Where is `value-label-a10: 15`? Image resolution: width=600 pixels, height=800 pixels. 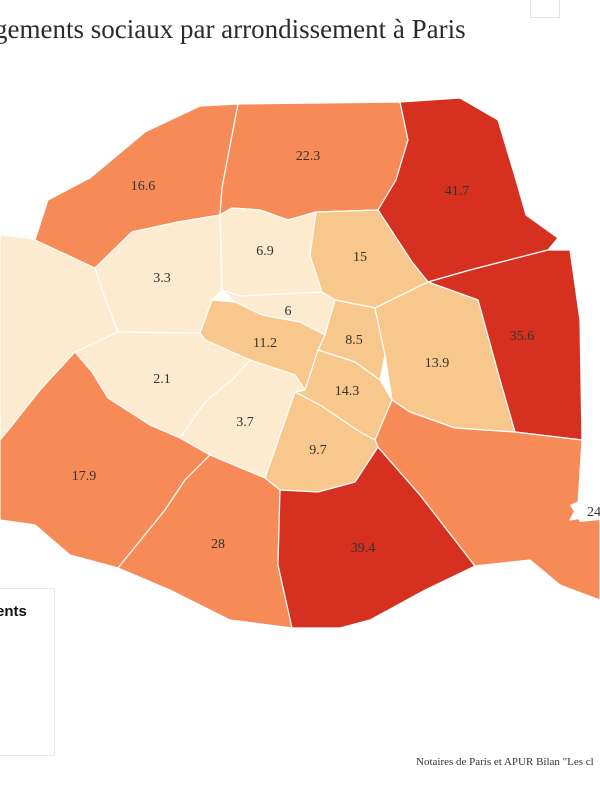 value-label-a10: 15 is located at coordinates (360, 257).